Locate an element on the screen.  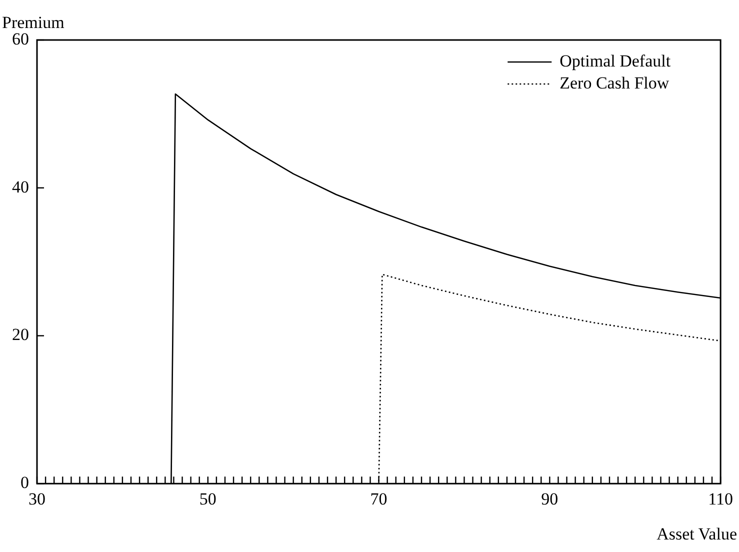
y-tick-label: 60 is located at coordinates (20, 38).